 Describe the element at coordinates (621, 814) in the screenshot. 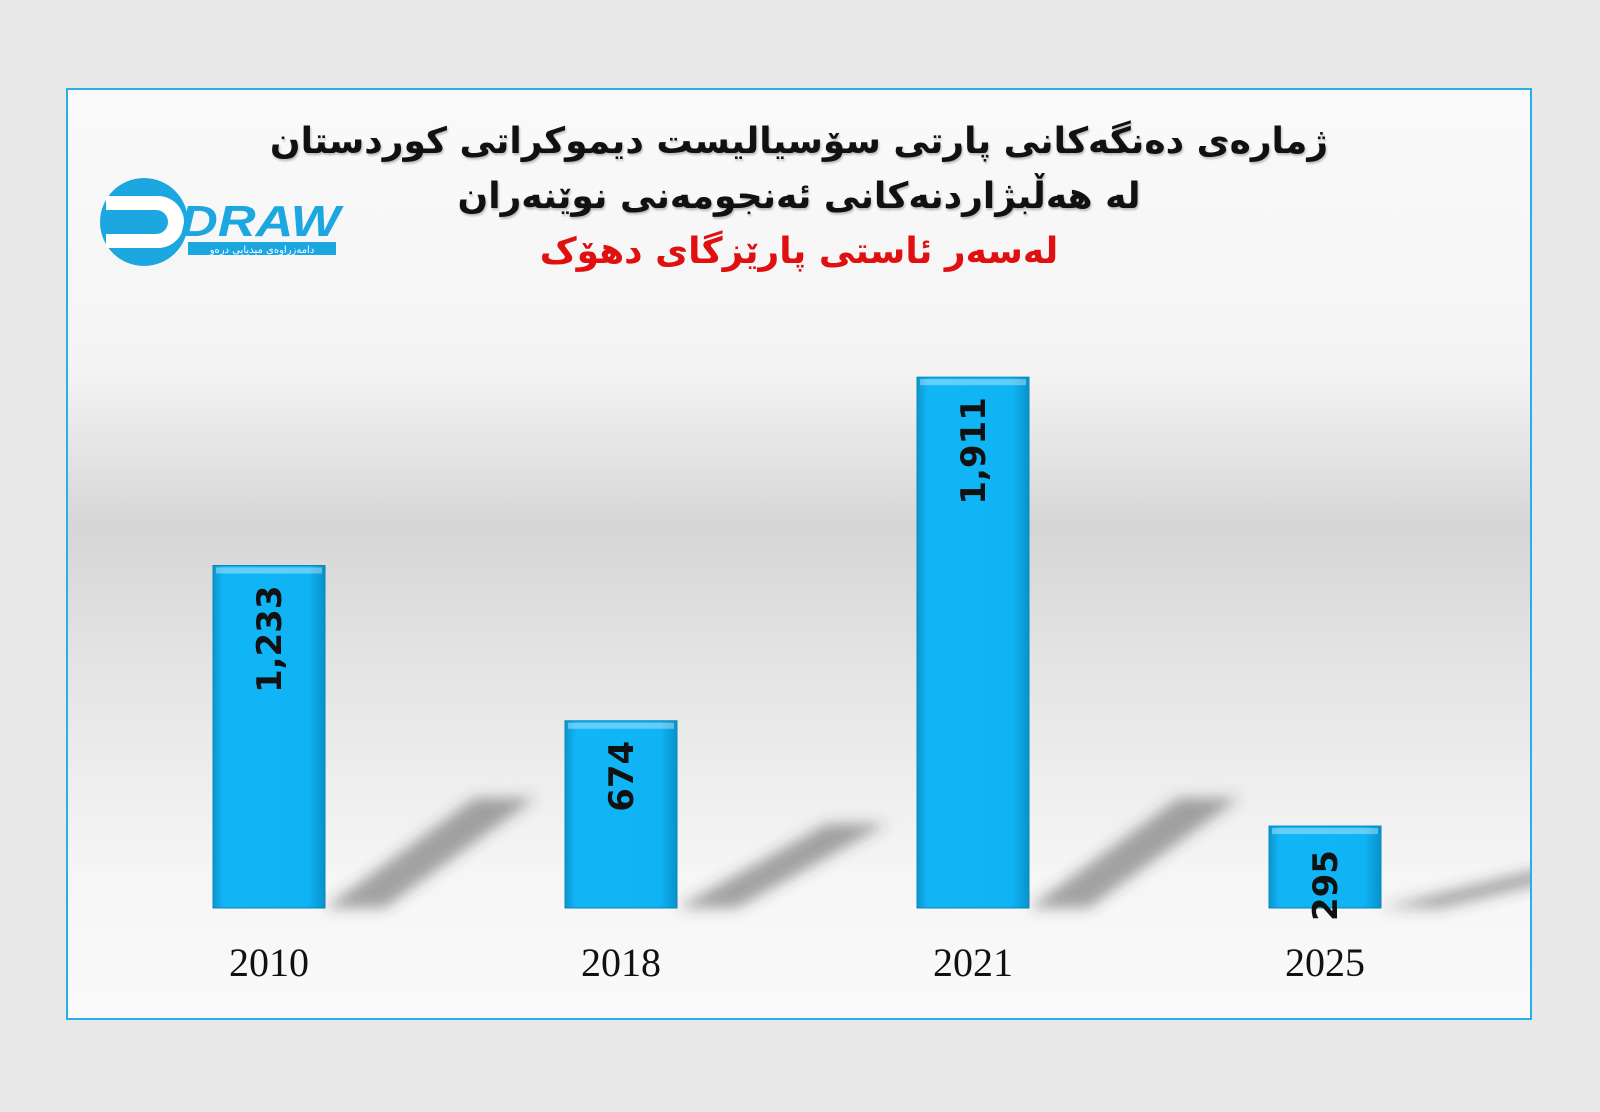

I see `bar-2018` at that location.